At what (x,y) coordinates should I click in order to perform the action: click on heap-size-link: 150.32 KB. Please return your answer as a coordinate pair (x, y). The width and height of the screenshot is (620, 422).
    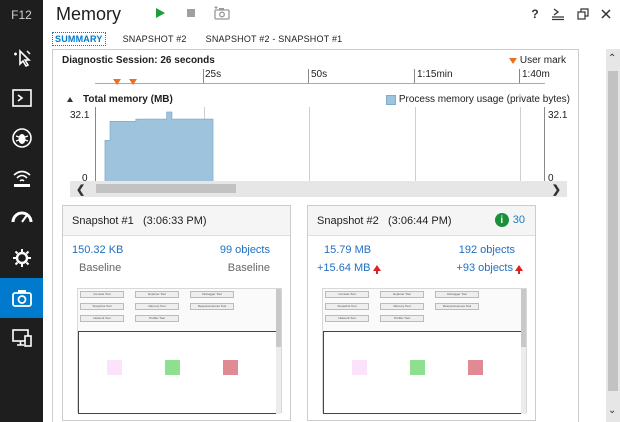
    Looking at the image, I should click on (98, 250).